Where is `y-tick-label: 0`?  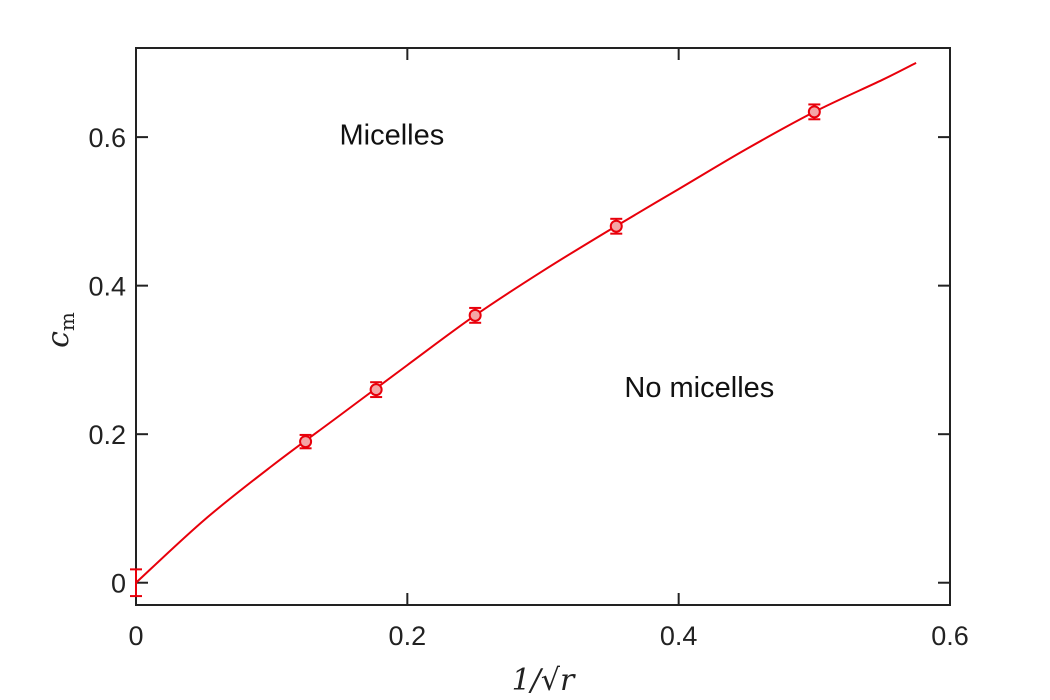 y-tick-label: 0 is located at coordinates (118, 584).